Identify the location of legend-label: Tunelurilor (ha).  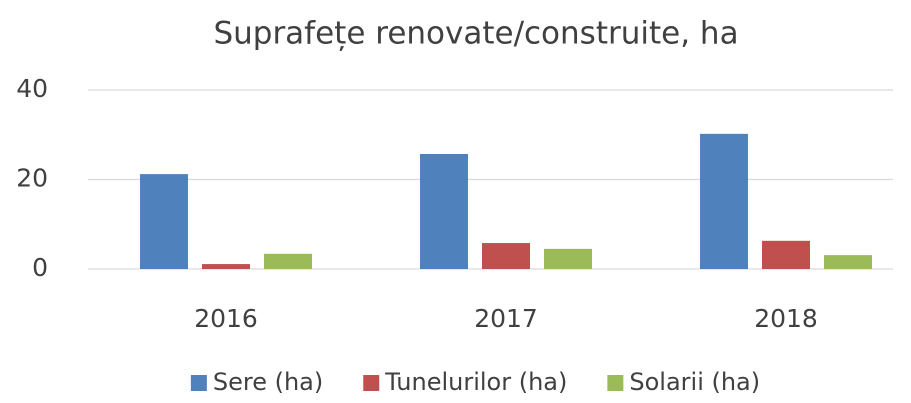
(475, 382).